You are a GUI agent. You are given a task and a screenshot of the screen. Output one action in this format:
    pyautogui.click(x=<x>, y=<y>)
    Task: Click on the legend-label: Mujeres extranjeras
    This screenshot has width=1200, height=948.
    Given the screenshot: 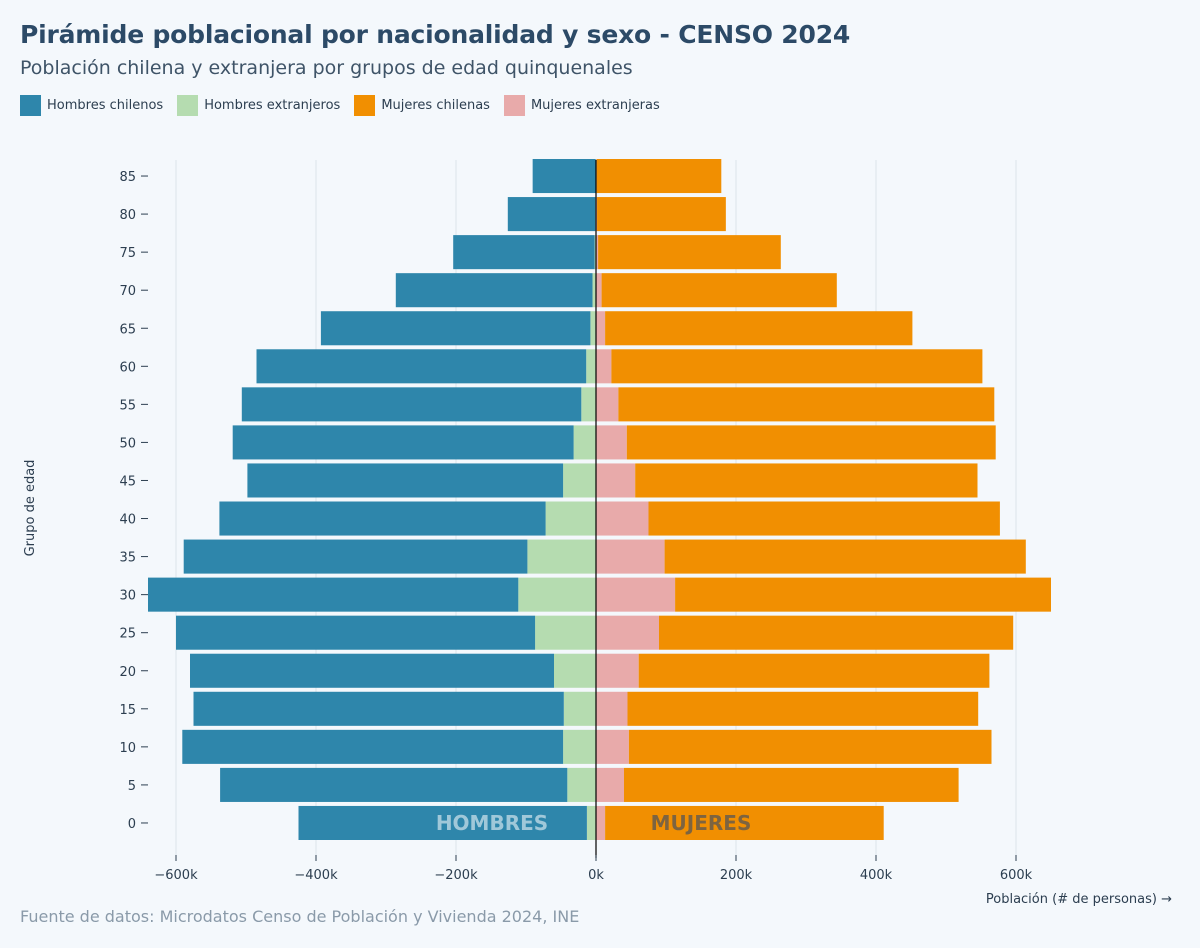 What is the action you would take?
    pyautogui.click(x=595, y=105)
    